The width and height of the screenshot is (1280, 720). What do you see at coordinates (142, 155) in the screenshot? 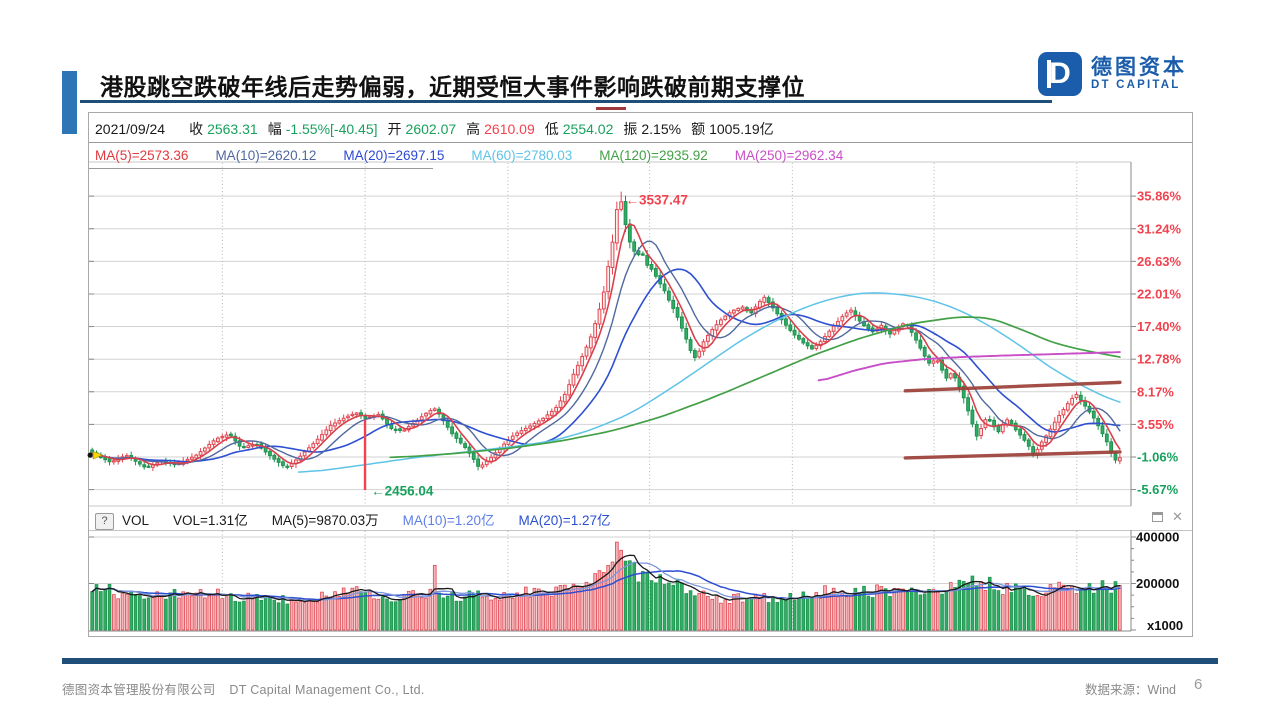
I see `ma-legend-item-0: MA(5)=2573.36` at bounding box center [142, 155].